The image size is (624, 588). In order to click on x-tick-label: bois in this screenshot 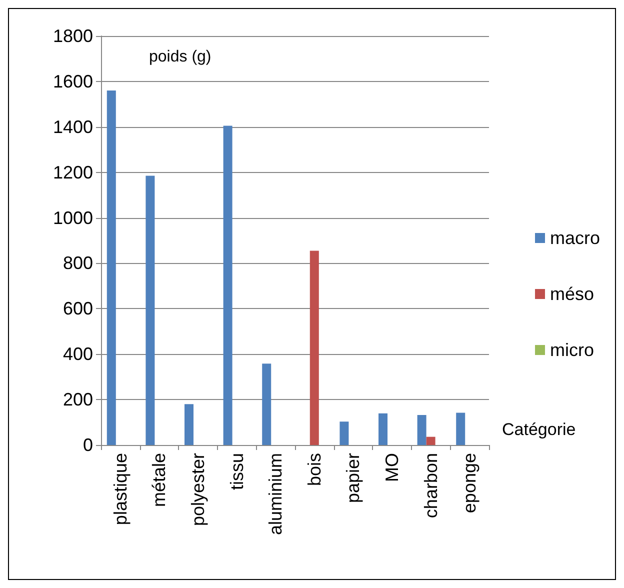, I will do `click(314, 469)`.